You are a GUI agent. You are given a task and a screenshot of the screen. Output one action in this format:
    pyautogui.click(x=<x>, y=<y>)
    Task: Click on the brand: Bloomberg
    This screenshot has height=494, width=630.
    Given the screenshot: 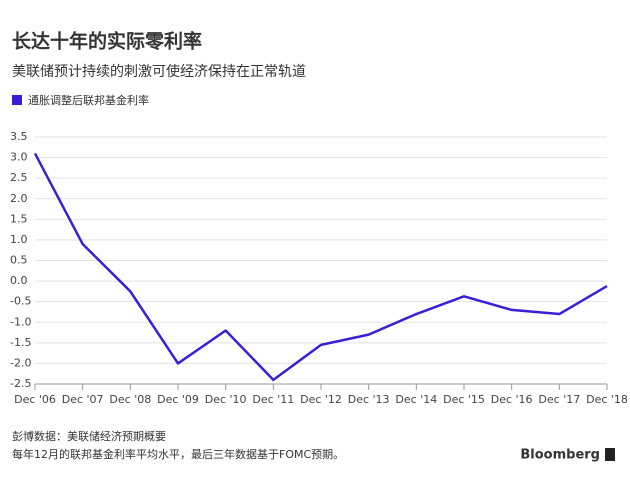 What is the action you would take?
    pyautogui.click(x=560, y=455)
    